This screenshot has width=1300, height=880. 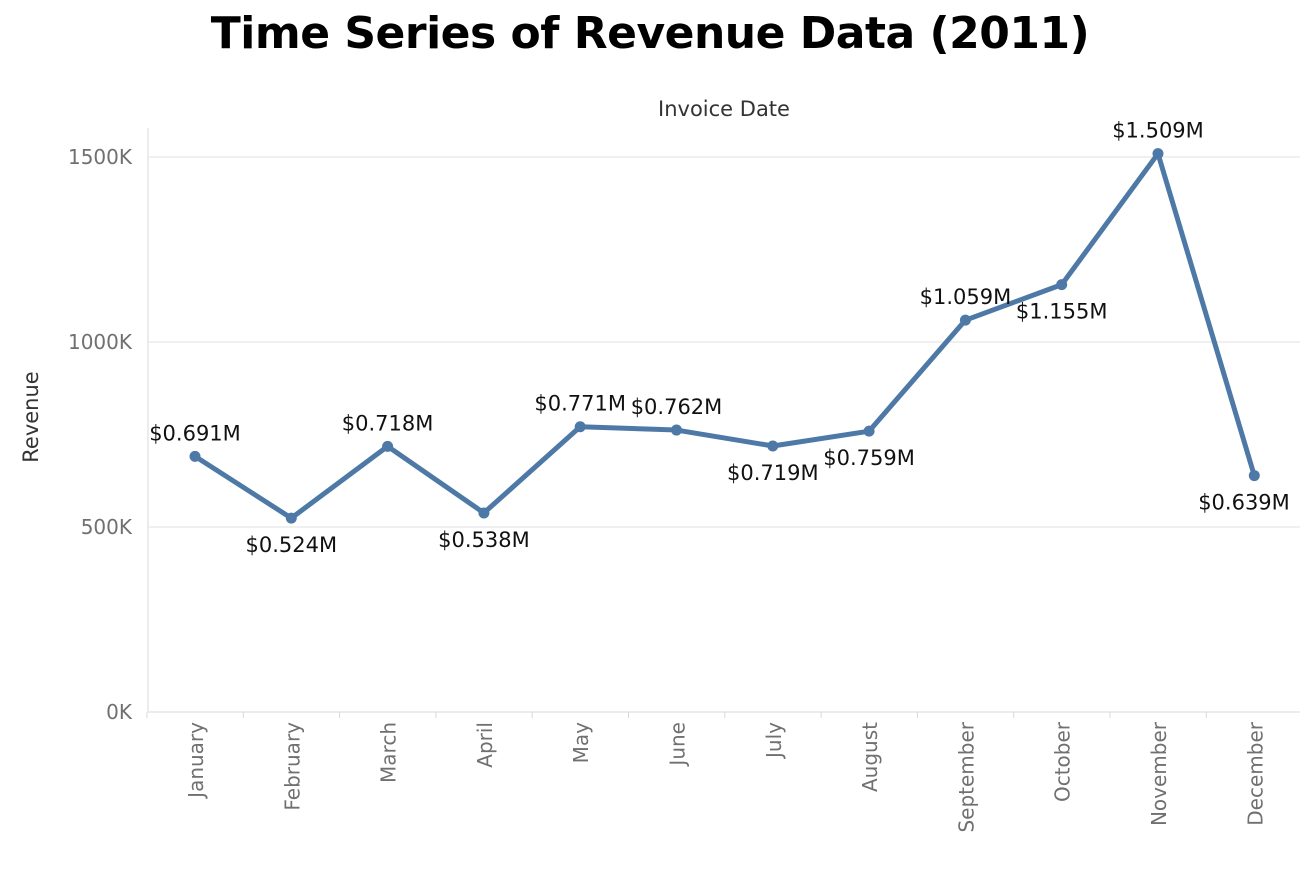 What do you see at coordinates (100, 342) in the screenshot?
I see `y-tick-label: 1000K` at bounding box center [100, 342].